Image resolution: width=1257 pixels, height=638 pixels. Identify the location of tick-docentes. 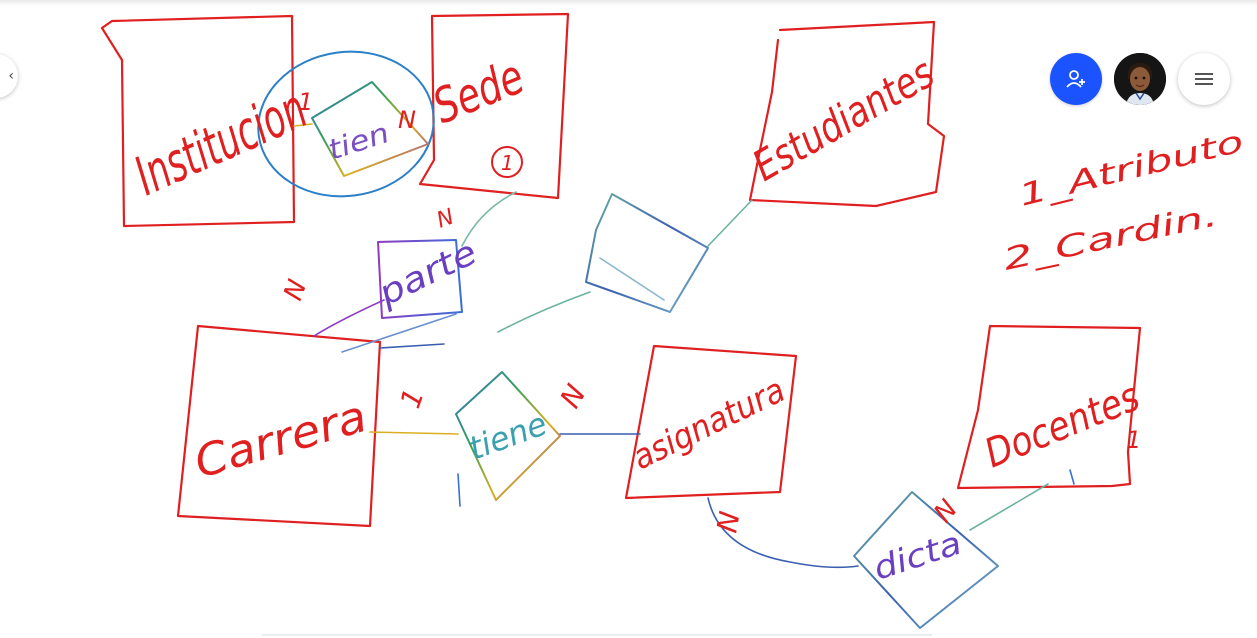
(1072, 477).